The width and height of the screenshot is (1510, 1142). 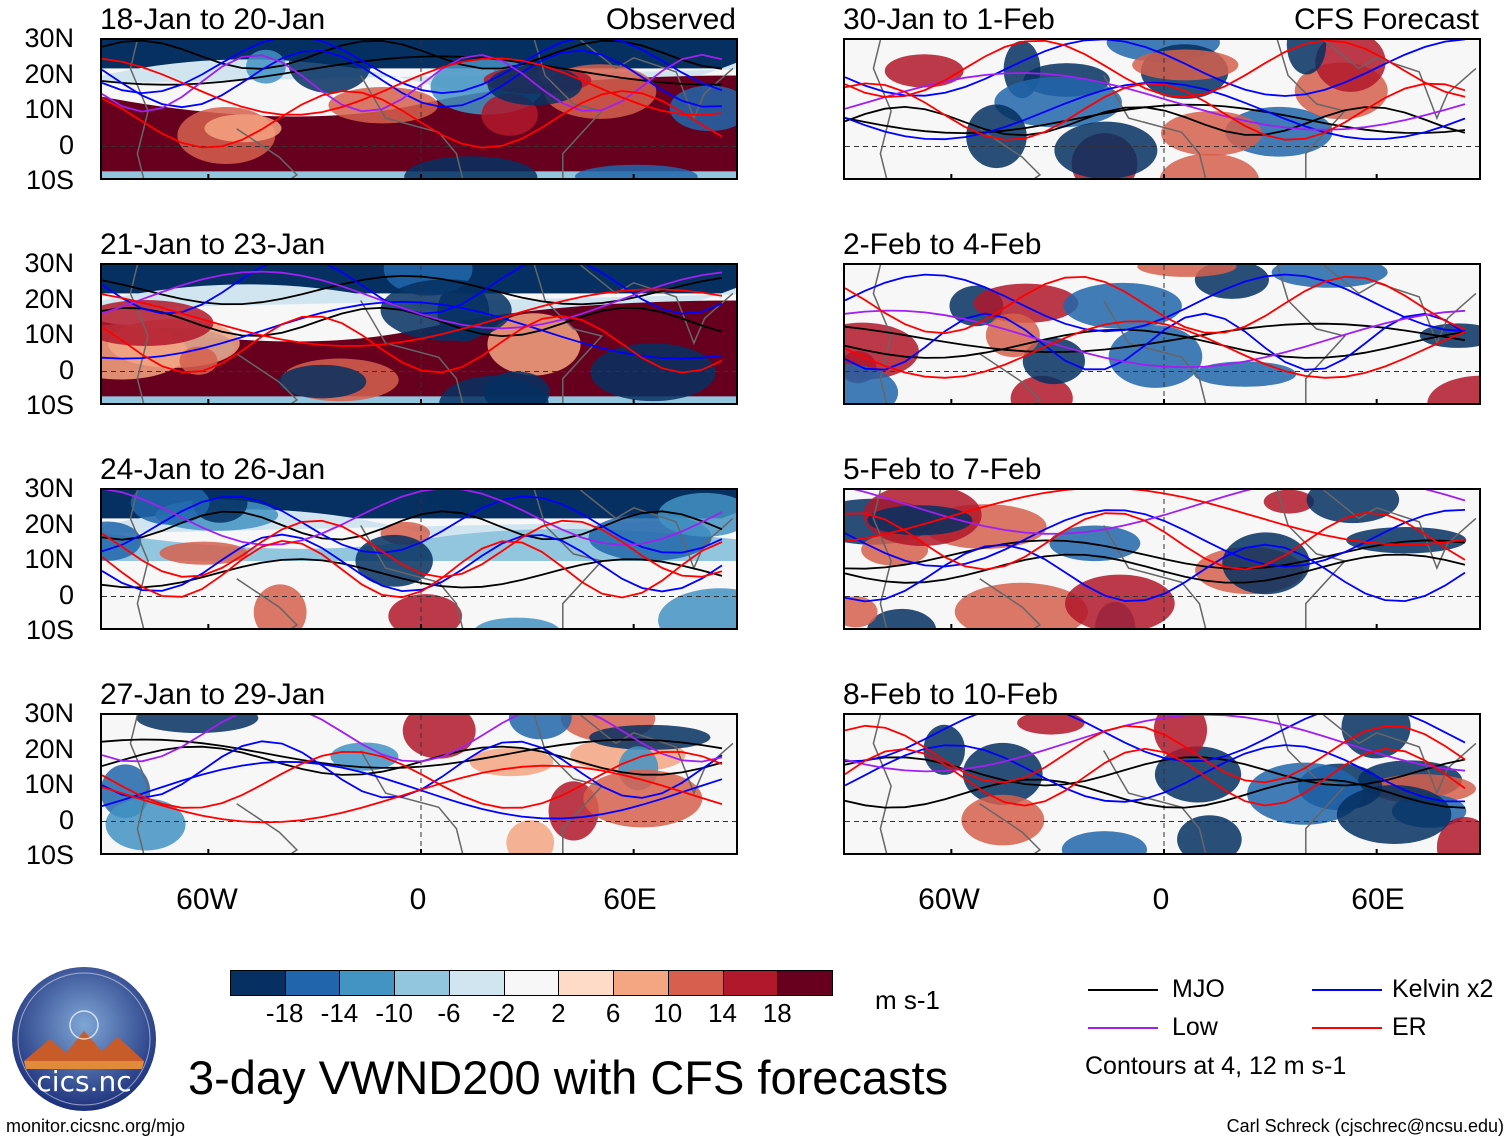 I want to click on logo-text: cics.nc, so click(x=84, y=1081).